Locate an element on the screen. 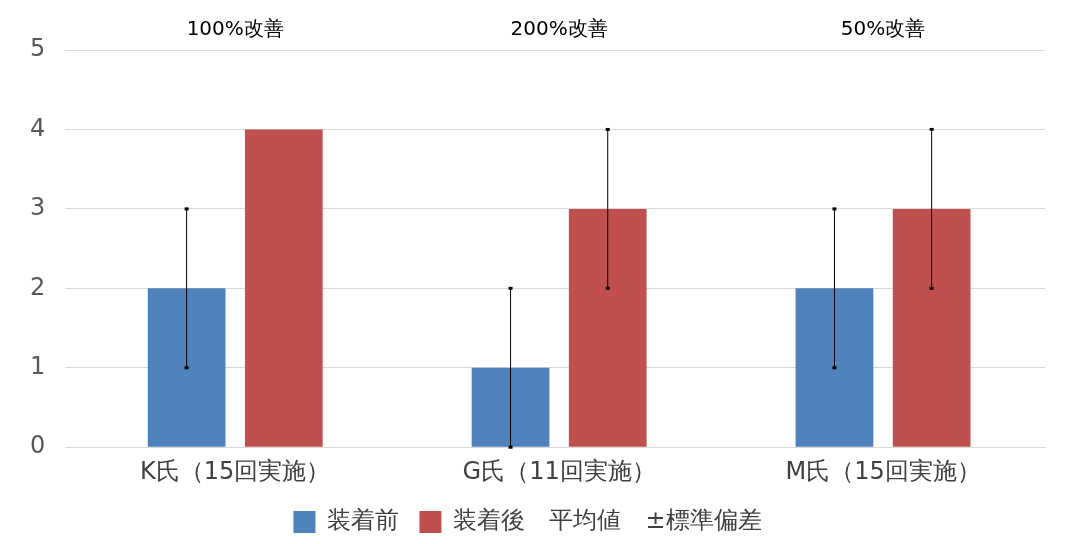 Image resolution: width=1075 pixels, height=544 pixels. legend-label: 装着前 is located at coordinates (363, 520).